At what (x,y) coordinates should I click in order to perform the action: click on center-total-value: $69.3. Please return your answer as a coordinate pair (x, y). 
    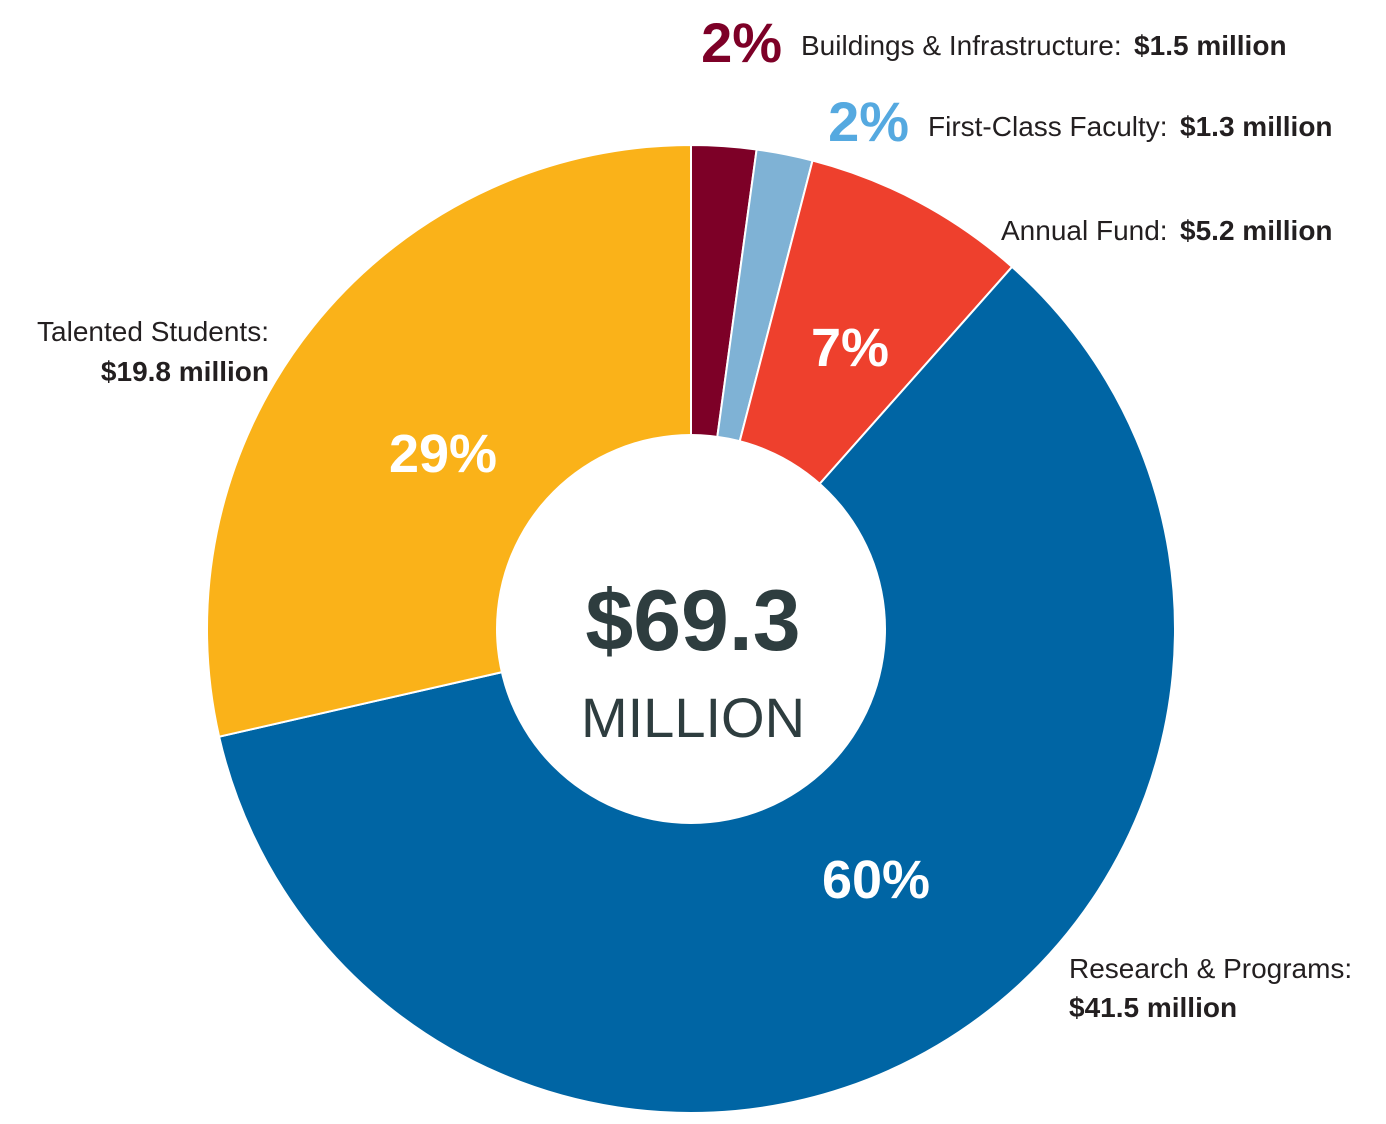
    Looking at the image, I should click on (692, 621).